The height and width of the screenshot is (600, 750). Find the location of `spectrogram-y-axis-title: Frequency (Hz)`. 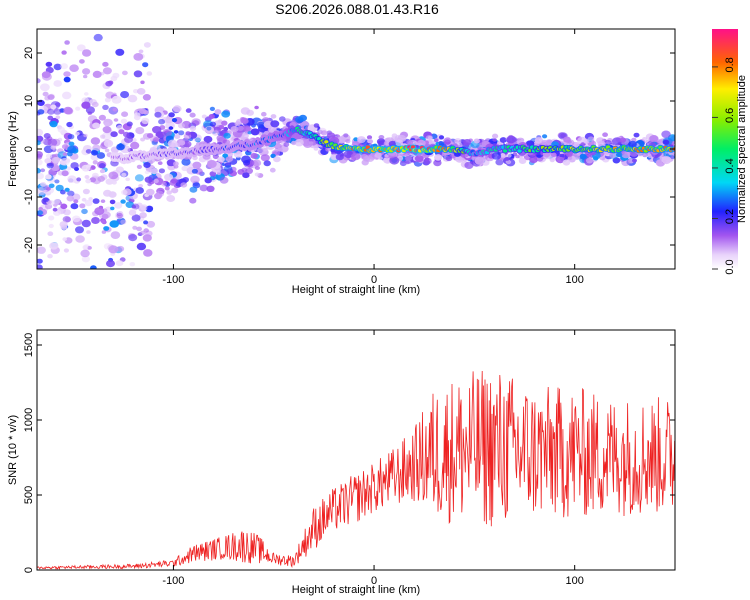

spectrogram-y-axis-title: Frequency (Hz) is located at coordinates (13, 149).